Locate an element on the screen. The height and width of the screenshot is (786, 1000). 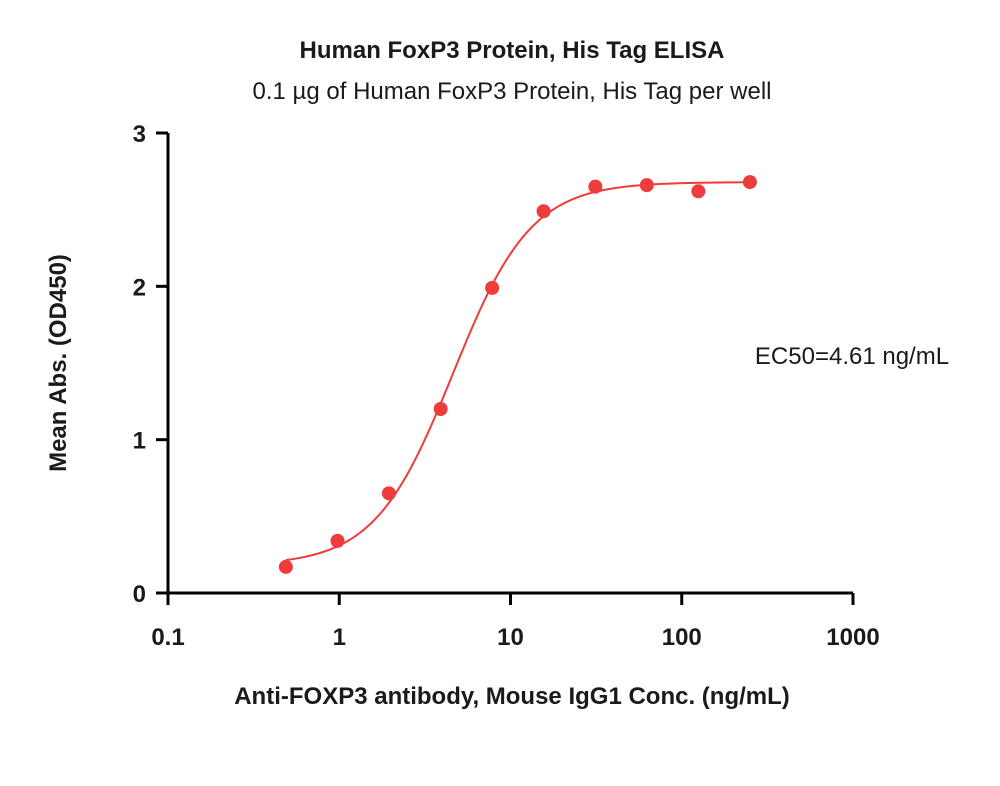
y-tick-label: 1 is located at coordinates (139, 441).